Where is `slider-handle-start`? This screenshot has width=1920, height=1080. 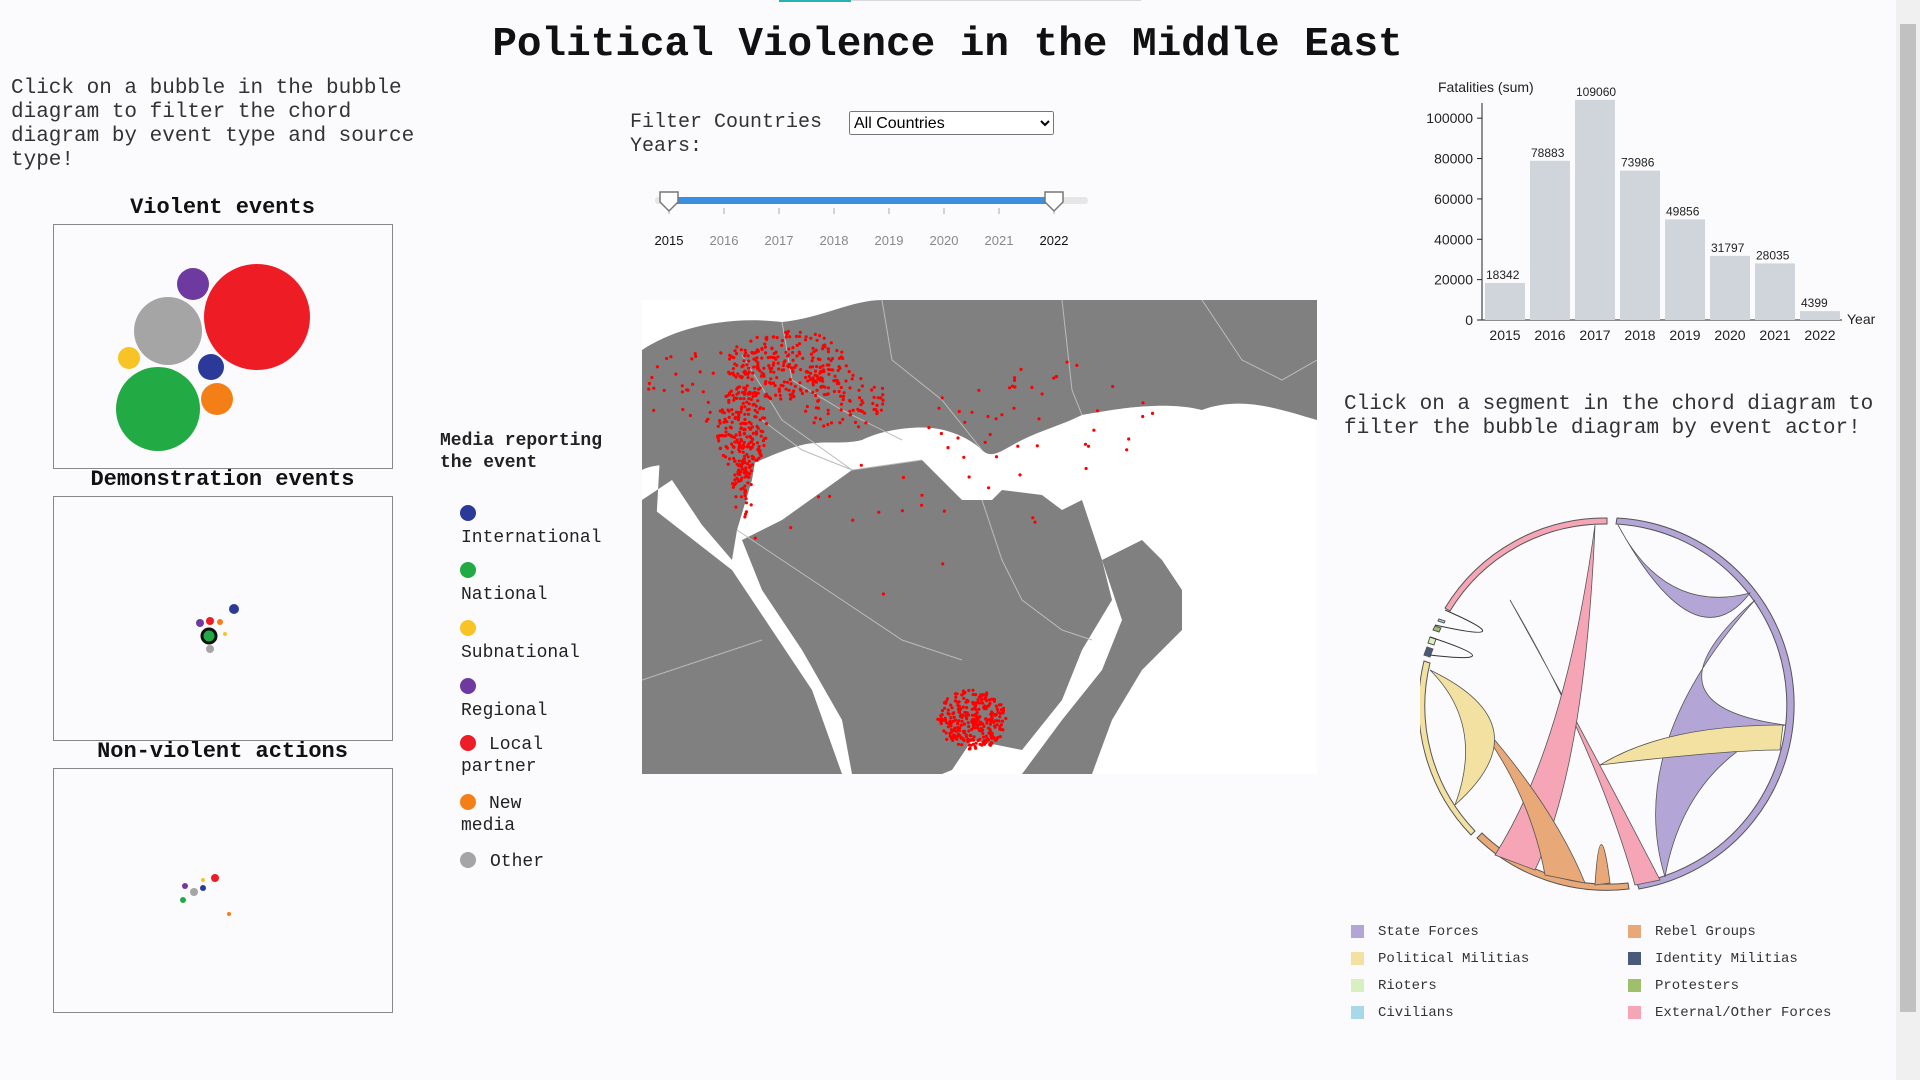 slider-handle-start is located at coordinates (669, 202).